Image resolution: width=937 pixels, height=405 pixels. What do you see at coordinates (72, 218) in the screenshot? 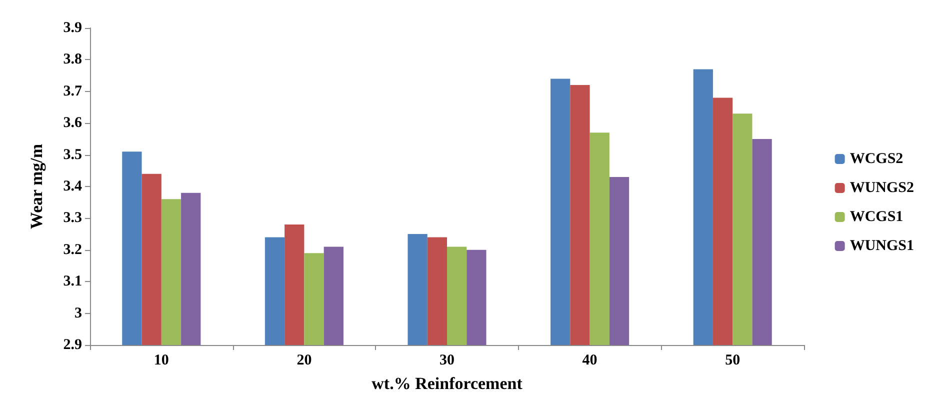
I see `y-tick-label: 3.3` at bounding box center [72, 218].